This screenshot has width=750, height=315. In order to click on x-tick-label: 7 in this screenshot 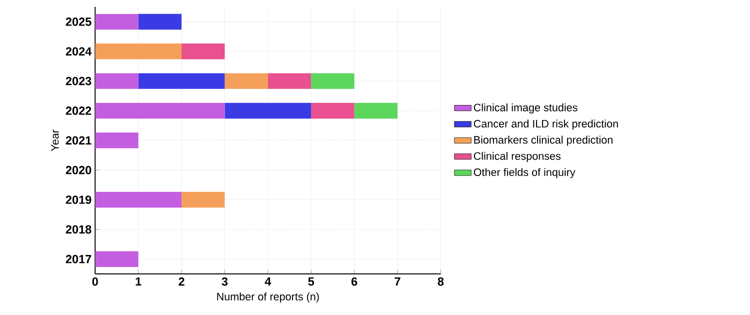, I will do `click(397, 281)`.